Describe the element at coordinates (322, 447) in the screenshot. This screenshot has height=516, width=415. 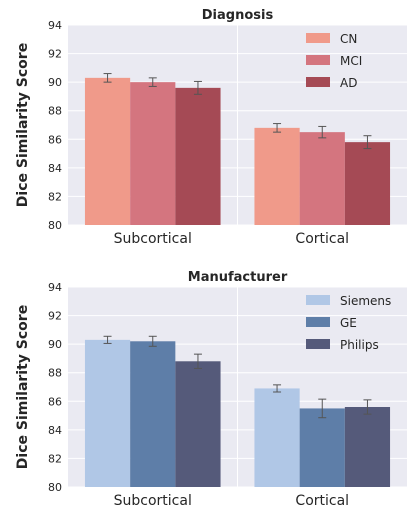
I see `bar-ge-cortical` at that location.